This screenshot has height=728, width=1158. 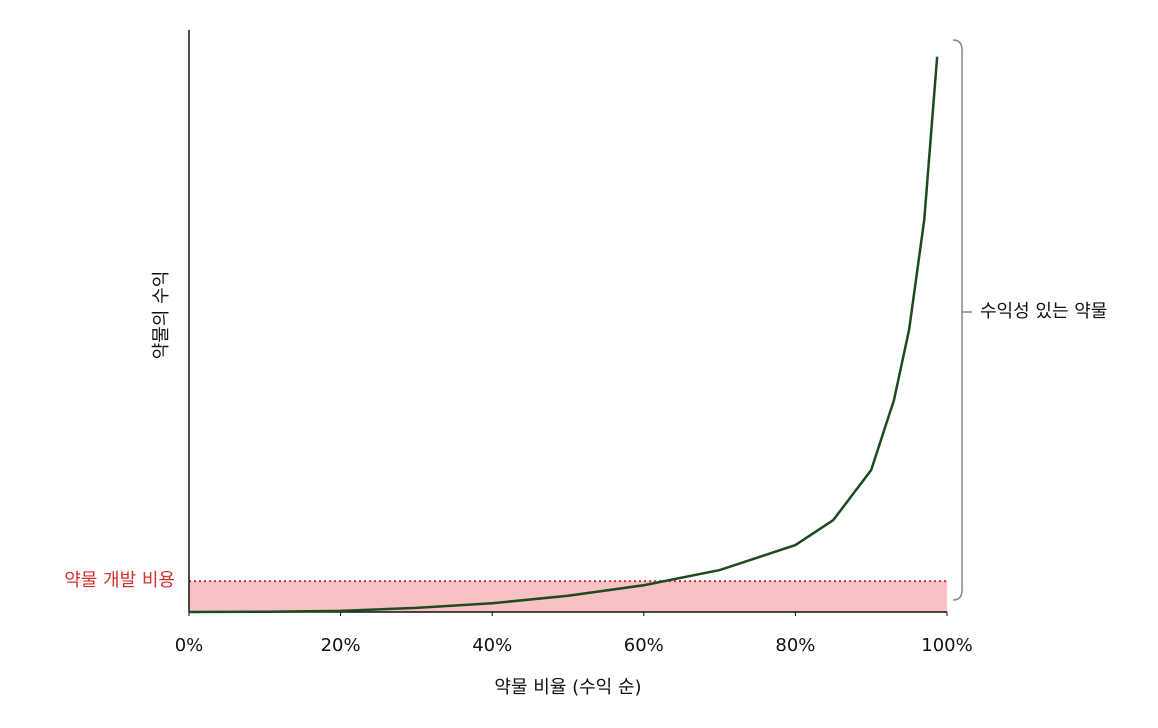 What do you see at coordinates (161, 315) in the screenshot?
I see `y-axis-label: 약물의 수익` at bounding box center [161, 315].